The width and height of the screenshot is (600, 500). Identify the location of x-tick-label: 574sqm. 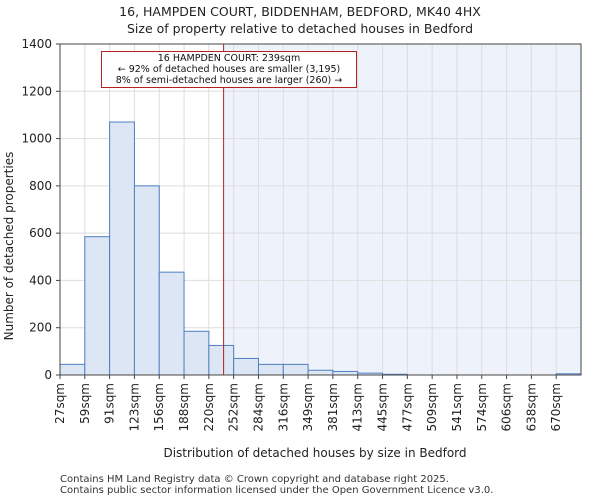
(482, 407).